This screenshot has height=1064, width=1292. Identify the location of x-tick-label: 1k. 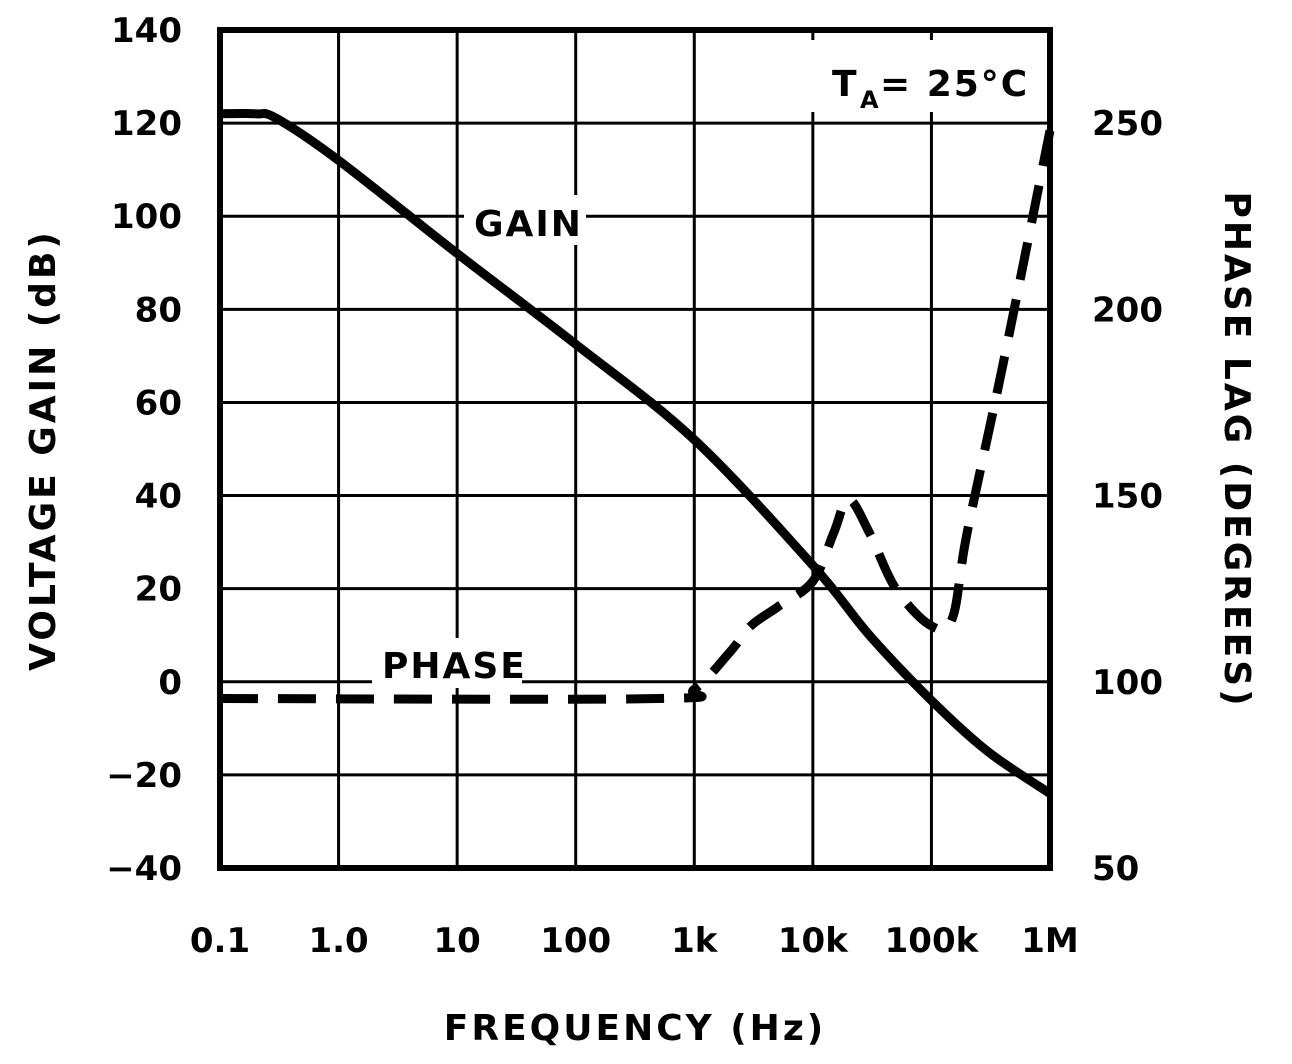
(695, 941).